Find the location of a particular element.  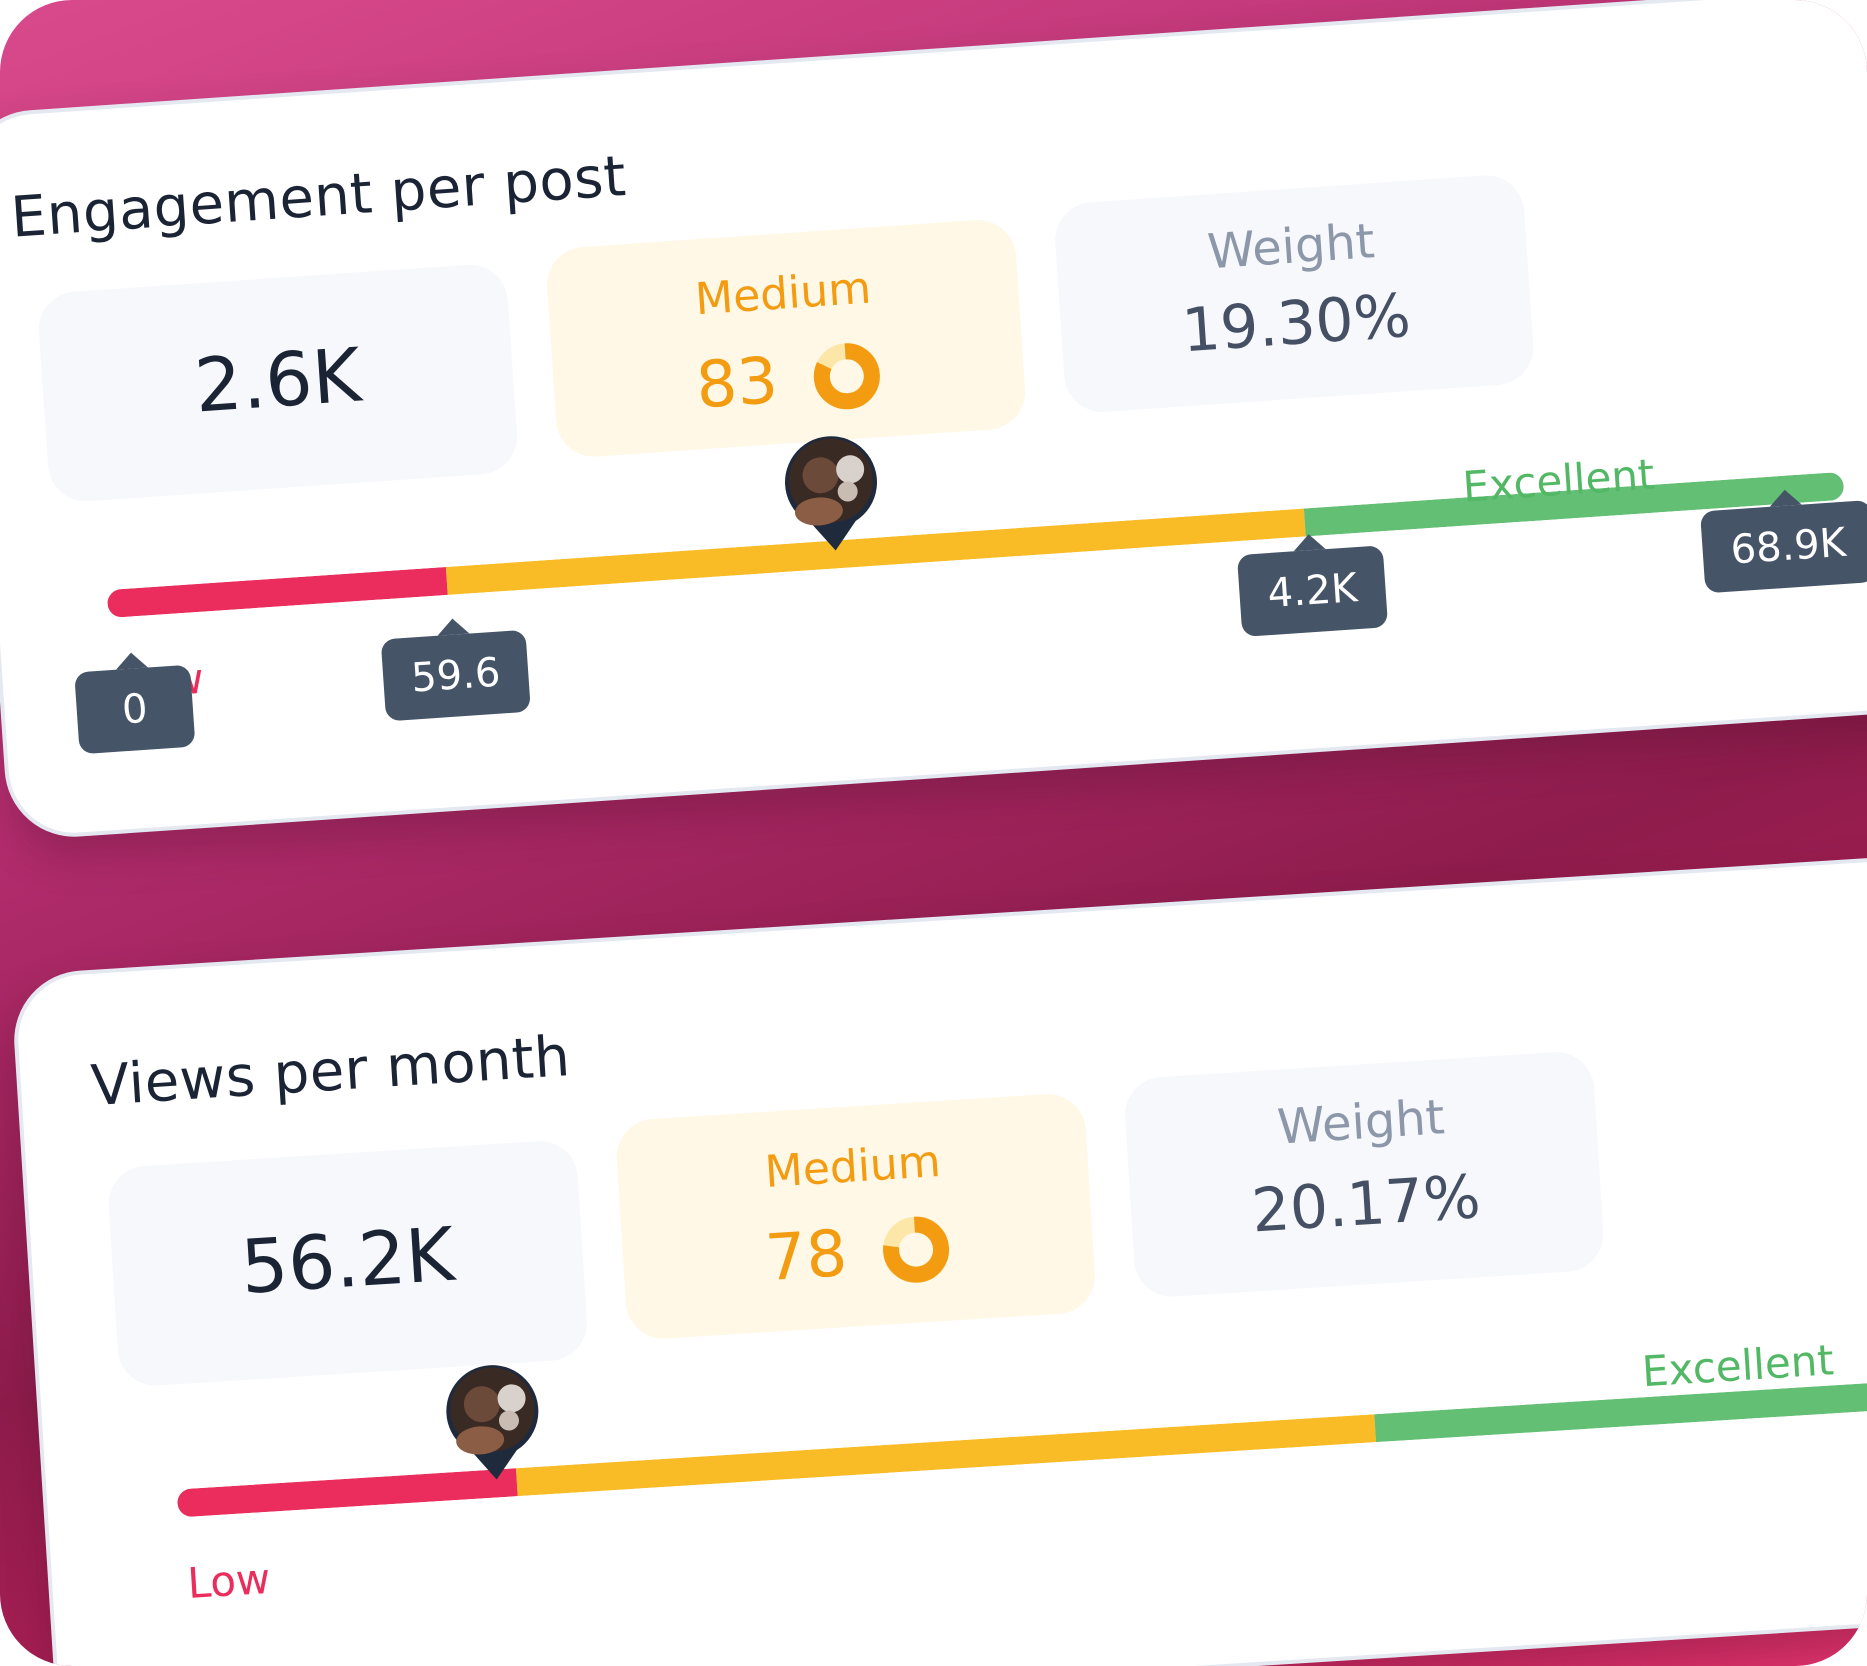

weight-box: Weight 19.30% is located at coordinates (1294, 293).